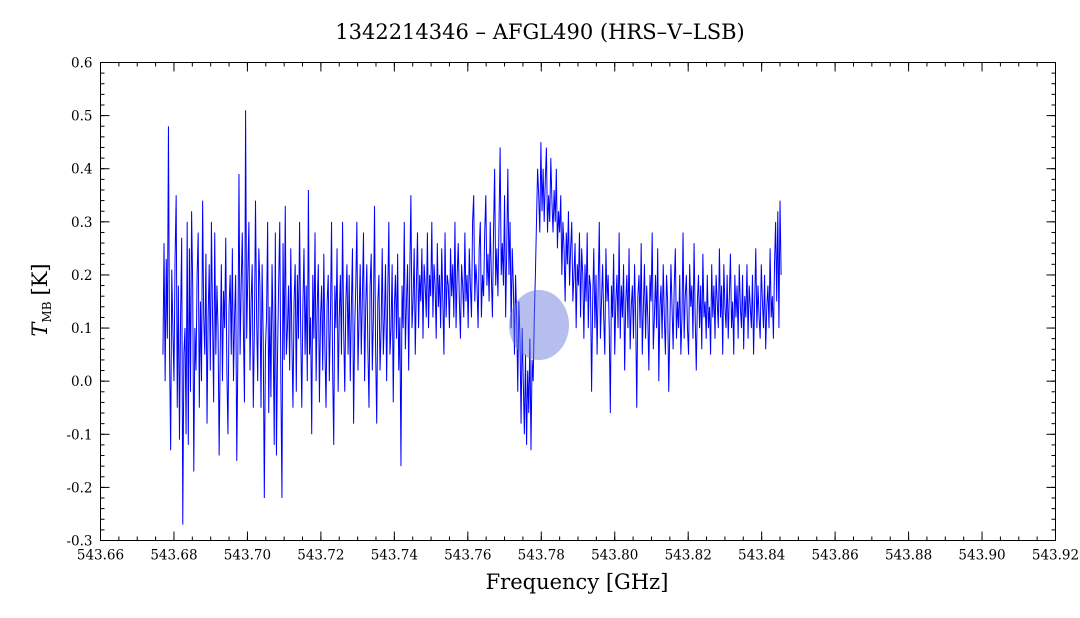  I want to click on y-axis-label-subscript: MB, so click(47, 311).